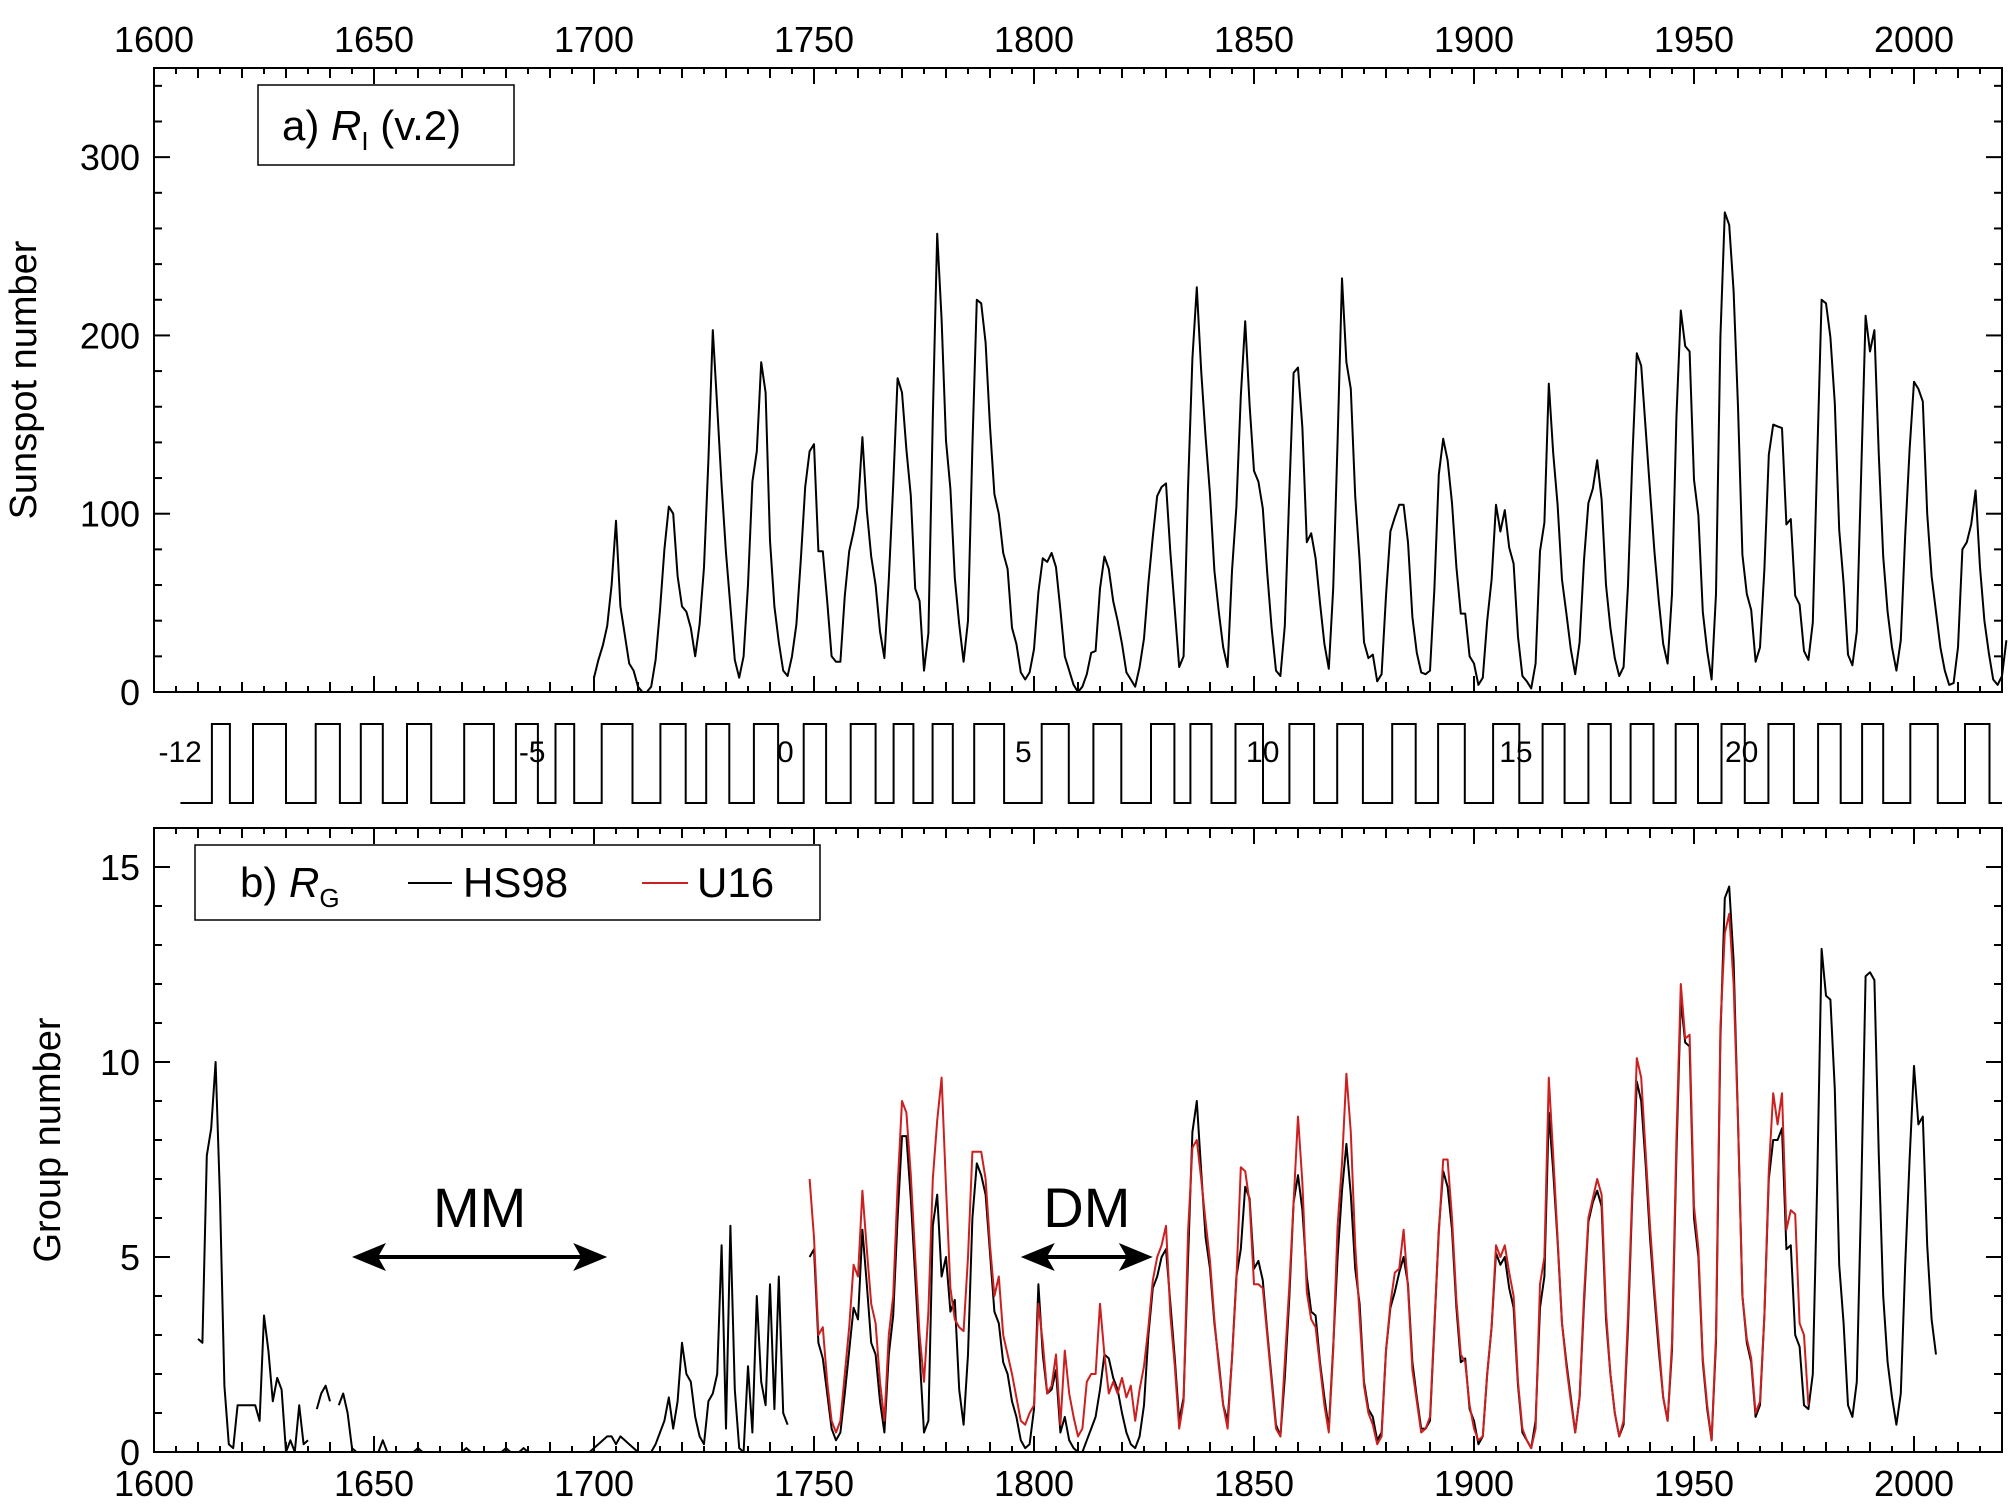 The width and height of the screenshot is (2016, 1512). I want to click on y-tick-label: 10, so click(120, 1062).